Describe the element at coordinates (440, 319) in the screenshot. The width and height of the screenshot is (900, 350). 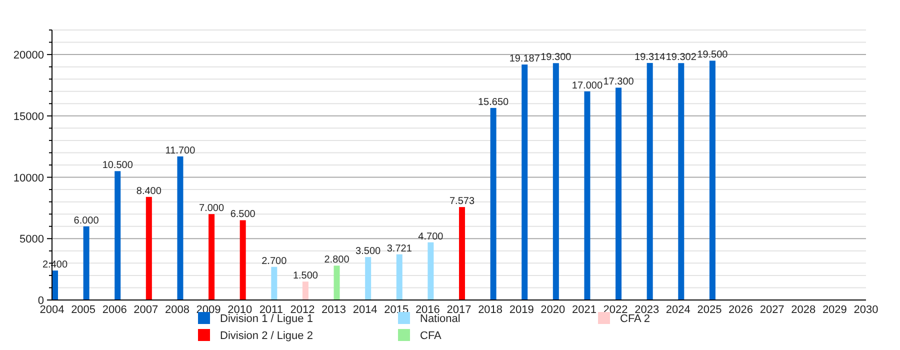
I see `legend-label: National` at that location.